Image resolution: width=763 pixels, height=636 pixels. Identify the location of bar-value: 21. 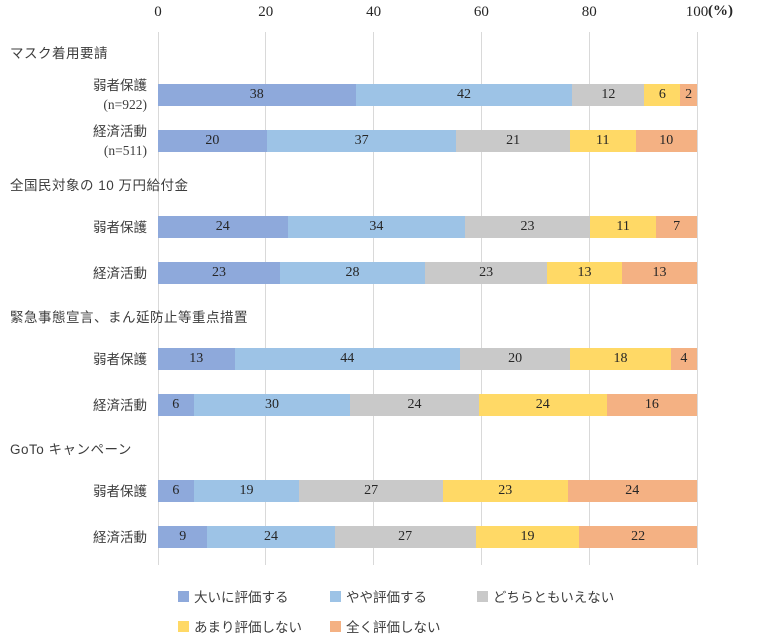
(513, 140).